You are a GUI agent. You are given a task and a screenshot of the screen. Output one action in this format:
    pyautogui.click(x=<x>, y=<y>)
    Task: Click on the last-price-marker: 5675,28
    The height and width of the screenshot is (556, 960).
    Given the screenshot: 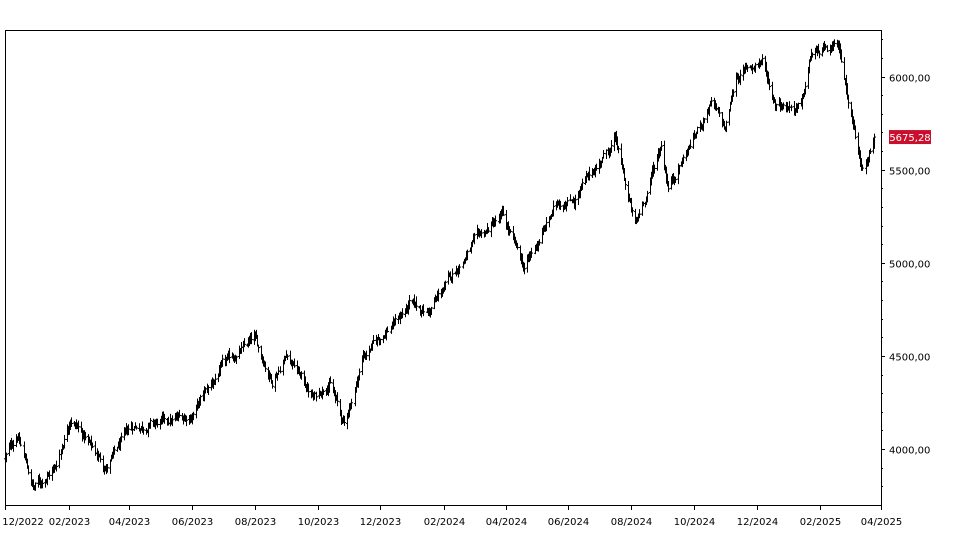 What is the action you would take?
    pyautogui.click(x=910, y=137)
    